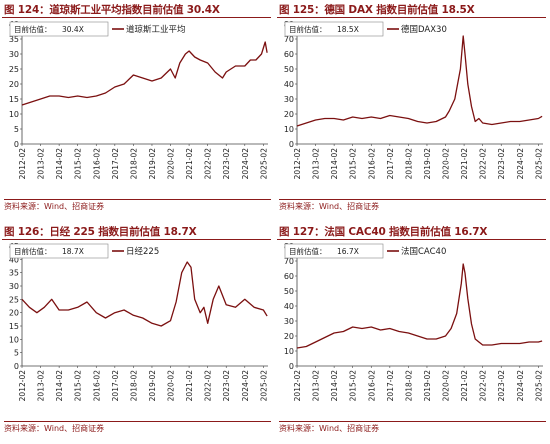  I want to click on chart-title-bar: 图 124：道琼斯工业平均指数目前估值 30.4X, so click(136, 10).